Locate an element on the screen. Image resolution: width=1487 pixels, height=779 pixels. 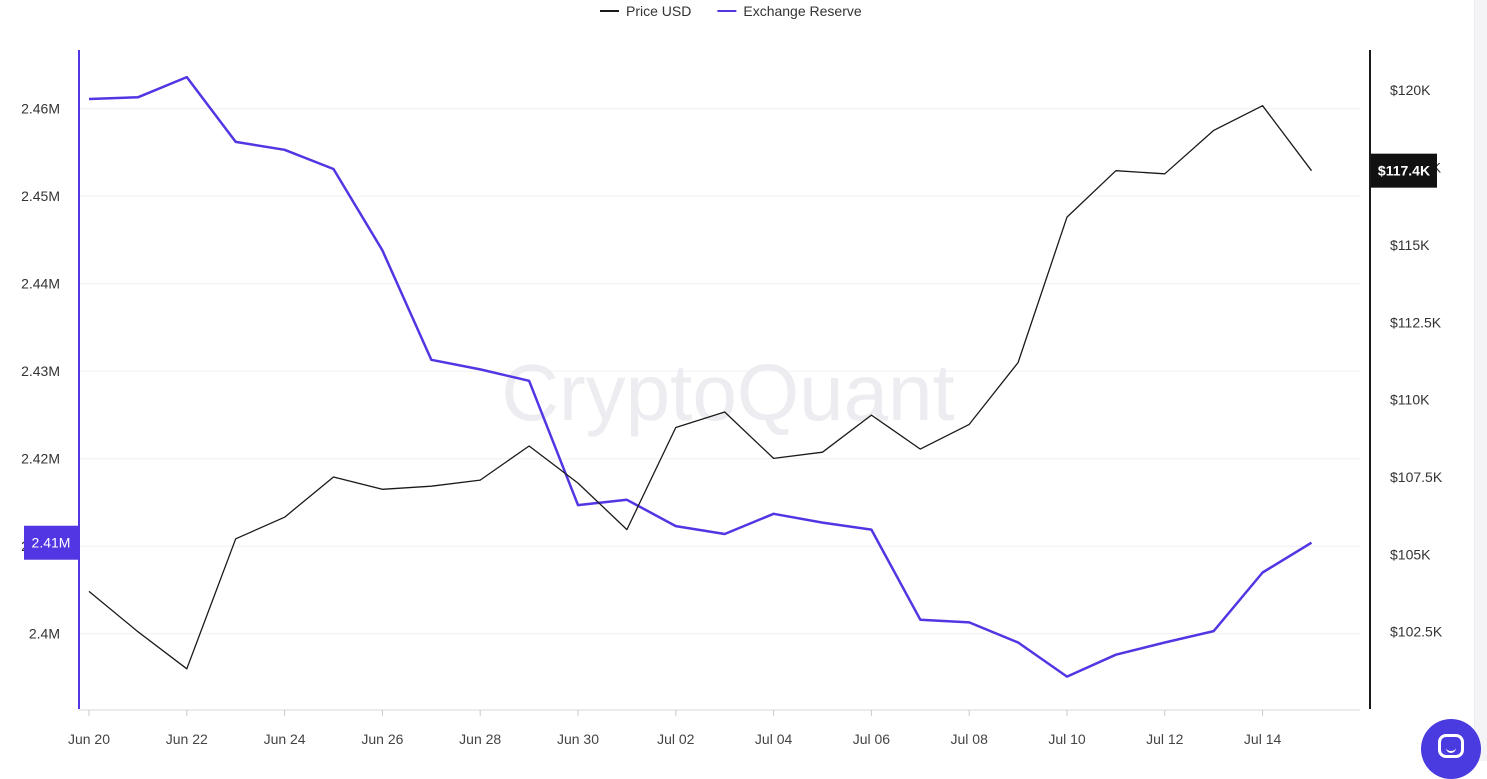
right-axis-tick: $120K is located at coordinates (1410, 90).